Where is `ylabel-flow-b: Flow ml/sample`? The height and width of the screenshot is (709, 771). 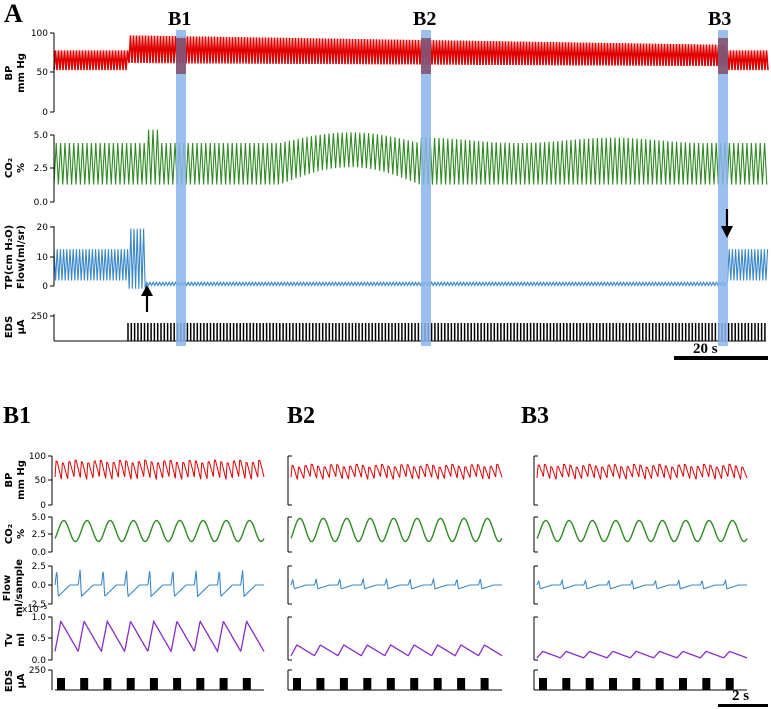 ylabel-flow-b: Flow ml/sample is located at coordinates (13, 588).